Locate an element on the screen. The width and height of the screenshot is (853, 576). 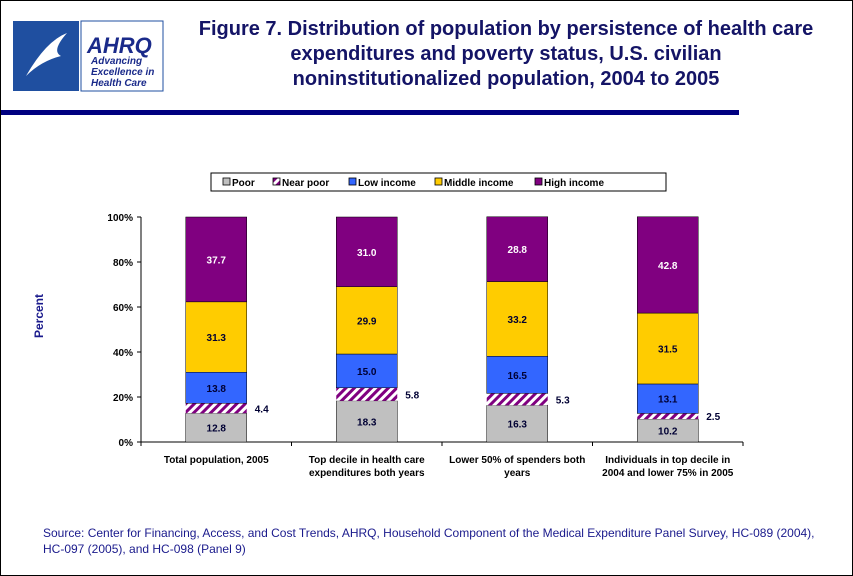
y-tick-label: 80% is located at coordinates (123, 263).